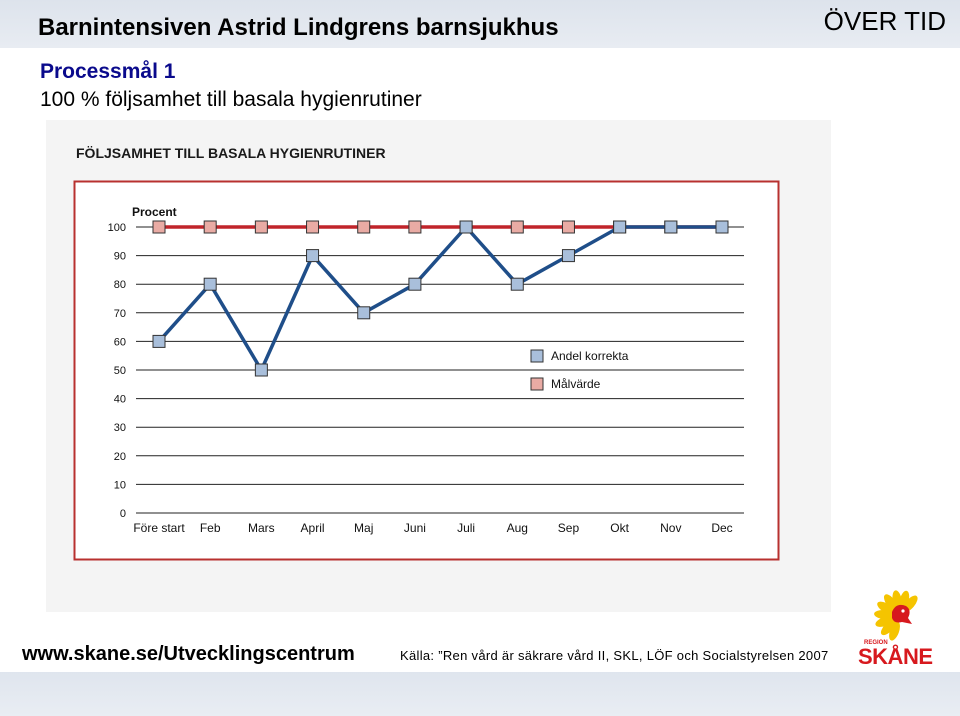 This screenshot has width=960, height=716. What do you see at coordinates (123, 514) in the screenshot?
I see `y-tick-label: 0` at bounding box center [123, 514].